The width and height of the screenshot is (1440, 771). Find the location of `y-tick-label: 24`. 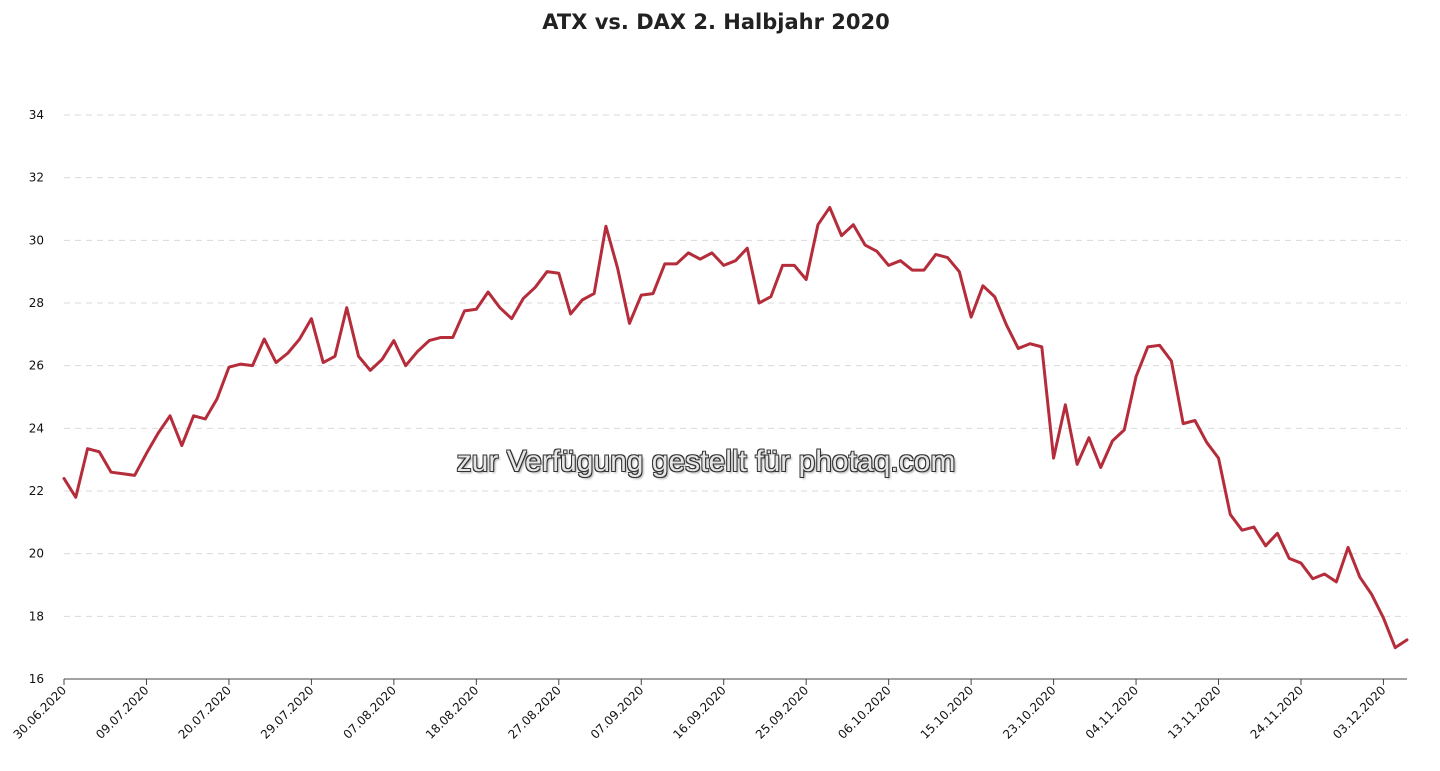

y-tick-label: 24 is located at coordinates (36, 428).